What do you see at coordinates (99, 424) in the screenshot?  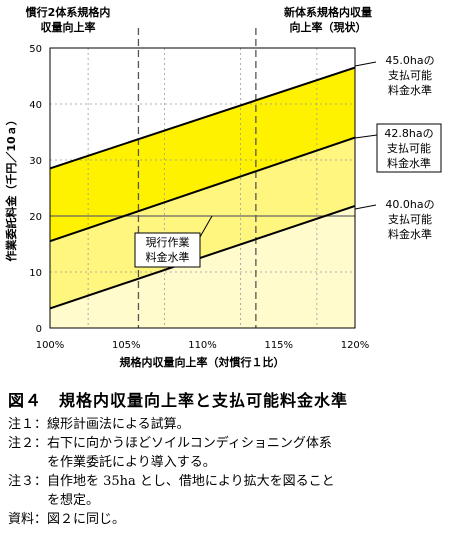 I see `note-line: 注１：線形計画法による試算。` at bounding box center [99, 424].